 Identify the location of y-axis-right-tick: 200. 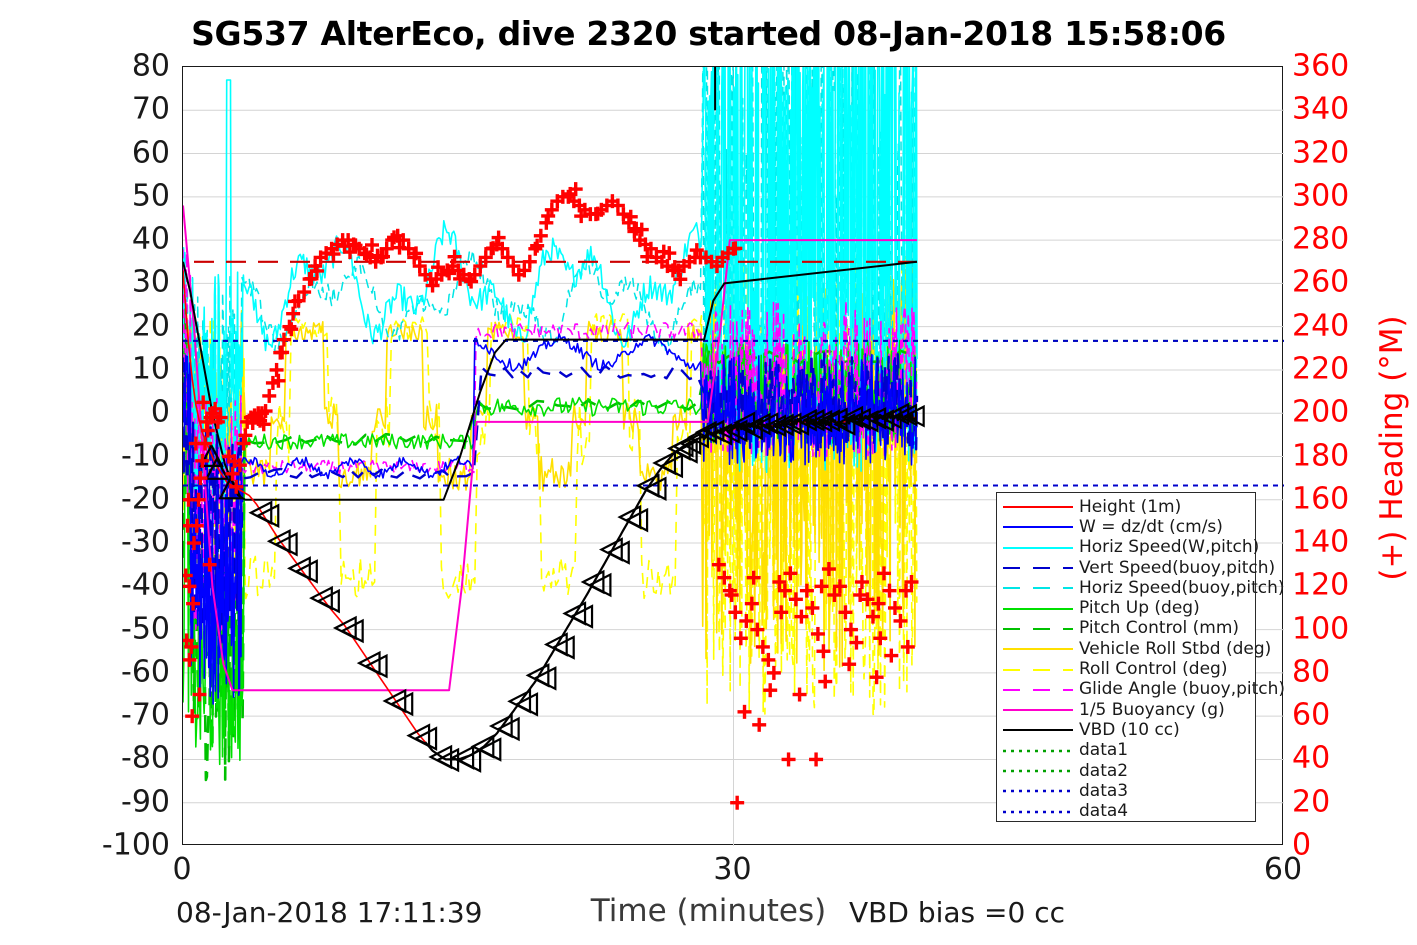
(1321, 412).